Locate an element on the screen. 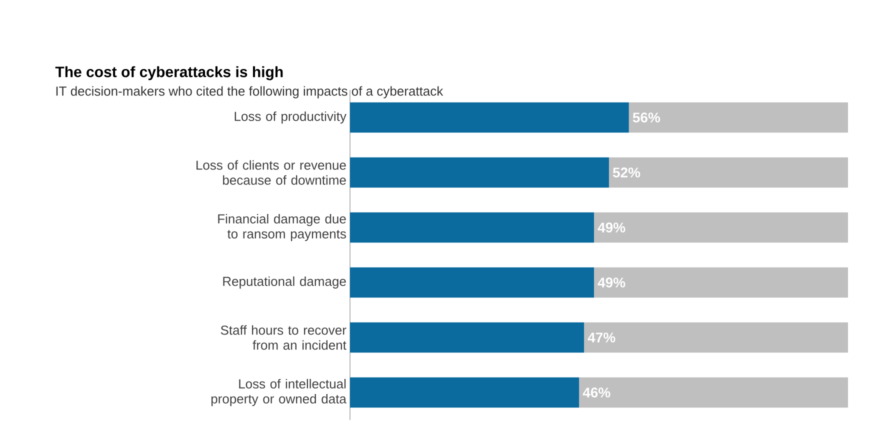 This screenshot has height=429, width=878. data-label: 47% is located at coordinates (602, 337).